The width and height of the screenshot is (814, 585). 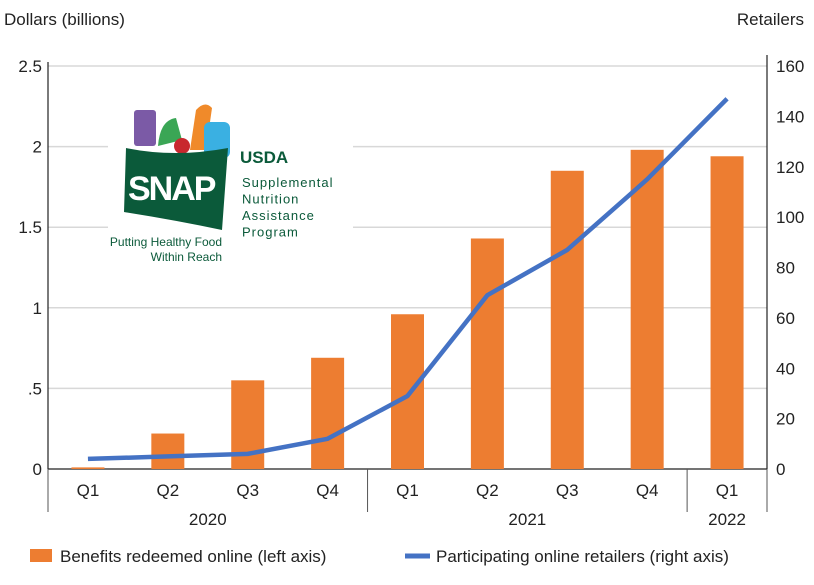 What do you see at coordinates (37, 147) in the screenshot?
I see `left-tick-label: 2` at bounding box center [37, 147].